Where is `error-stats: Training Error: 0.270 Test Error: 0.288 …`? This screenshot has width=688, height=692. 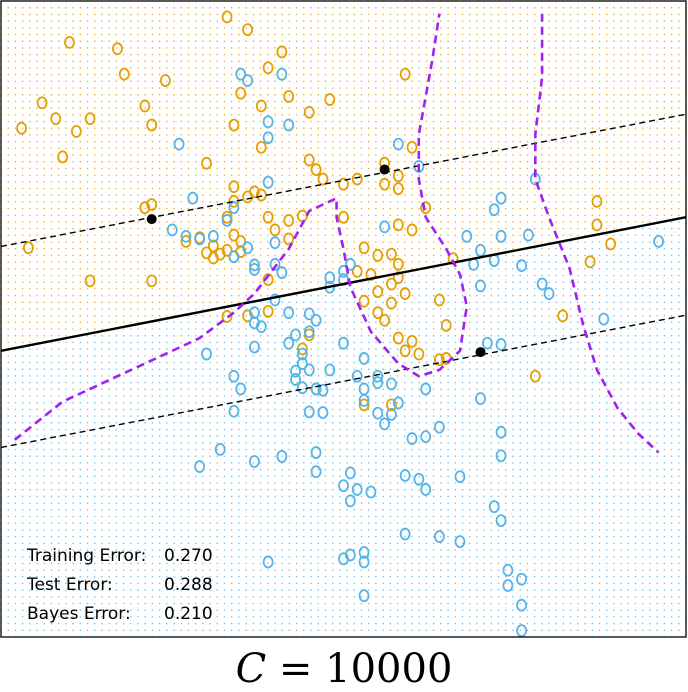 error-stats: Training Error: 0.270 Test Error: 0.288 … is located at coordinates (119, 585).